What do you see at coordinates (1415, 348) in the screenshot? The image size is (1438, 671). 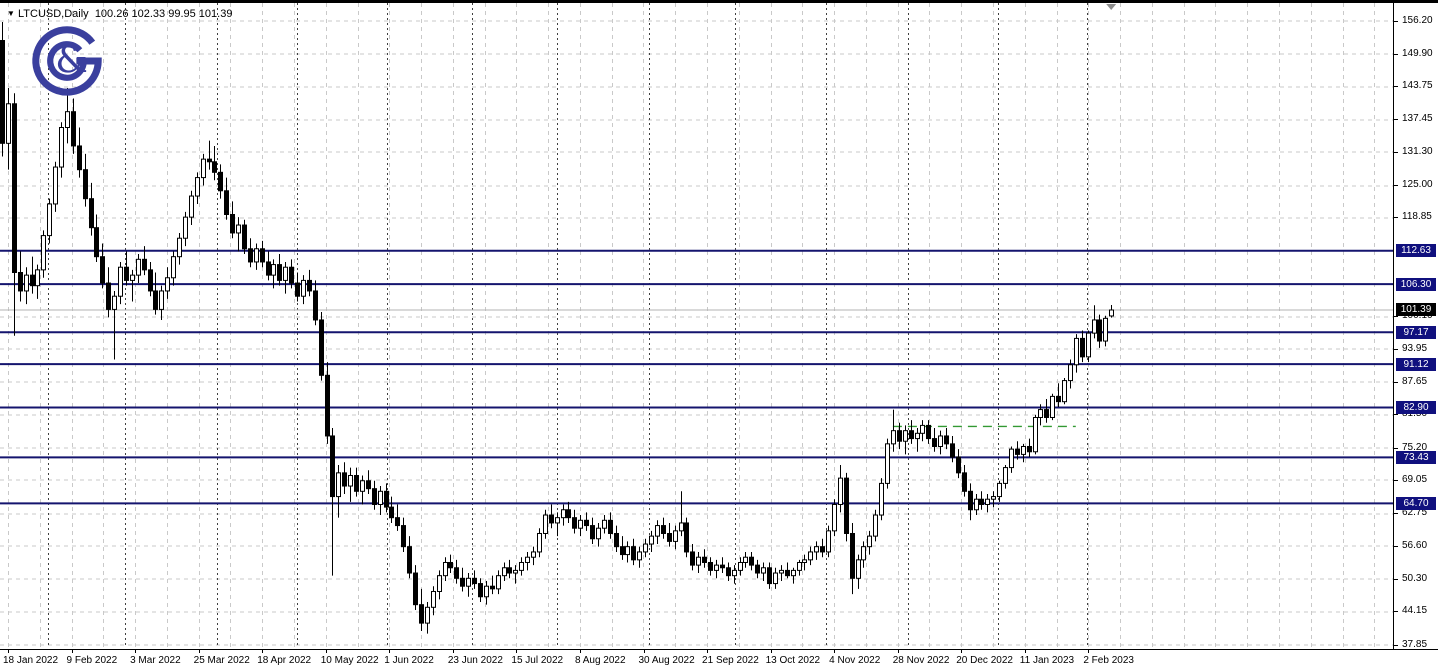 I see `price-tick-label: 93.95` at bounding box center [1415, 348].